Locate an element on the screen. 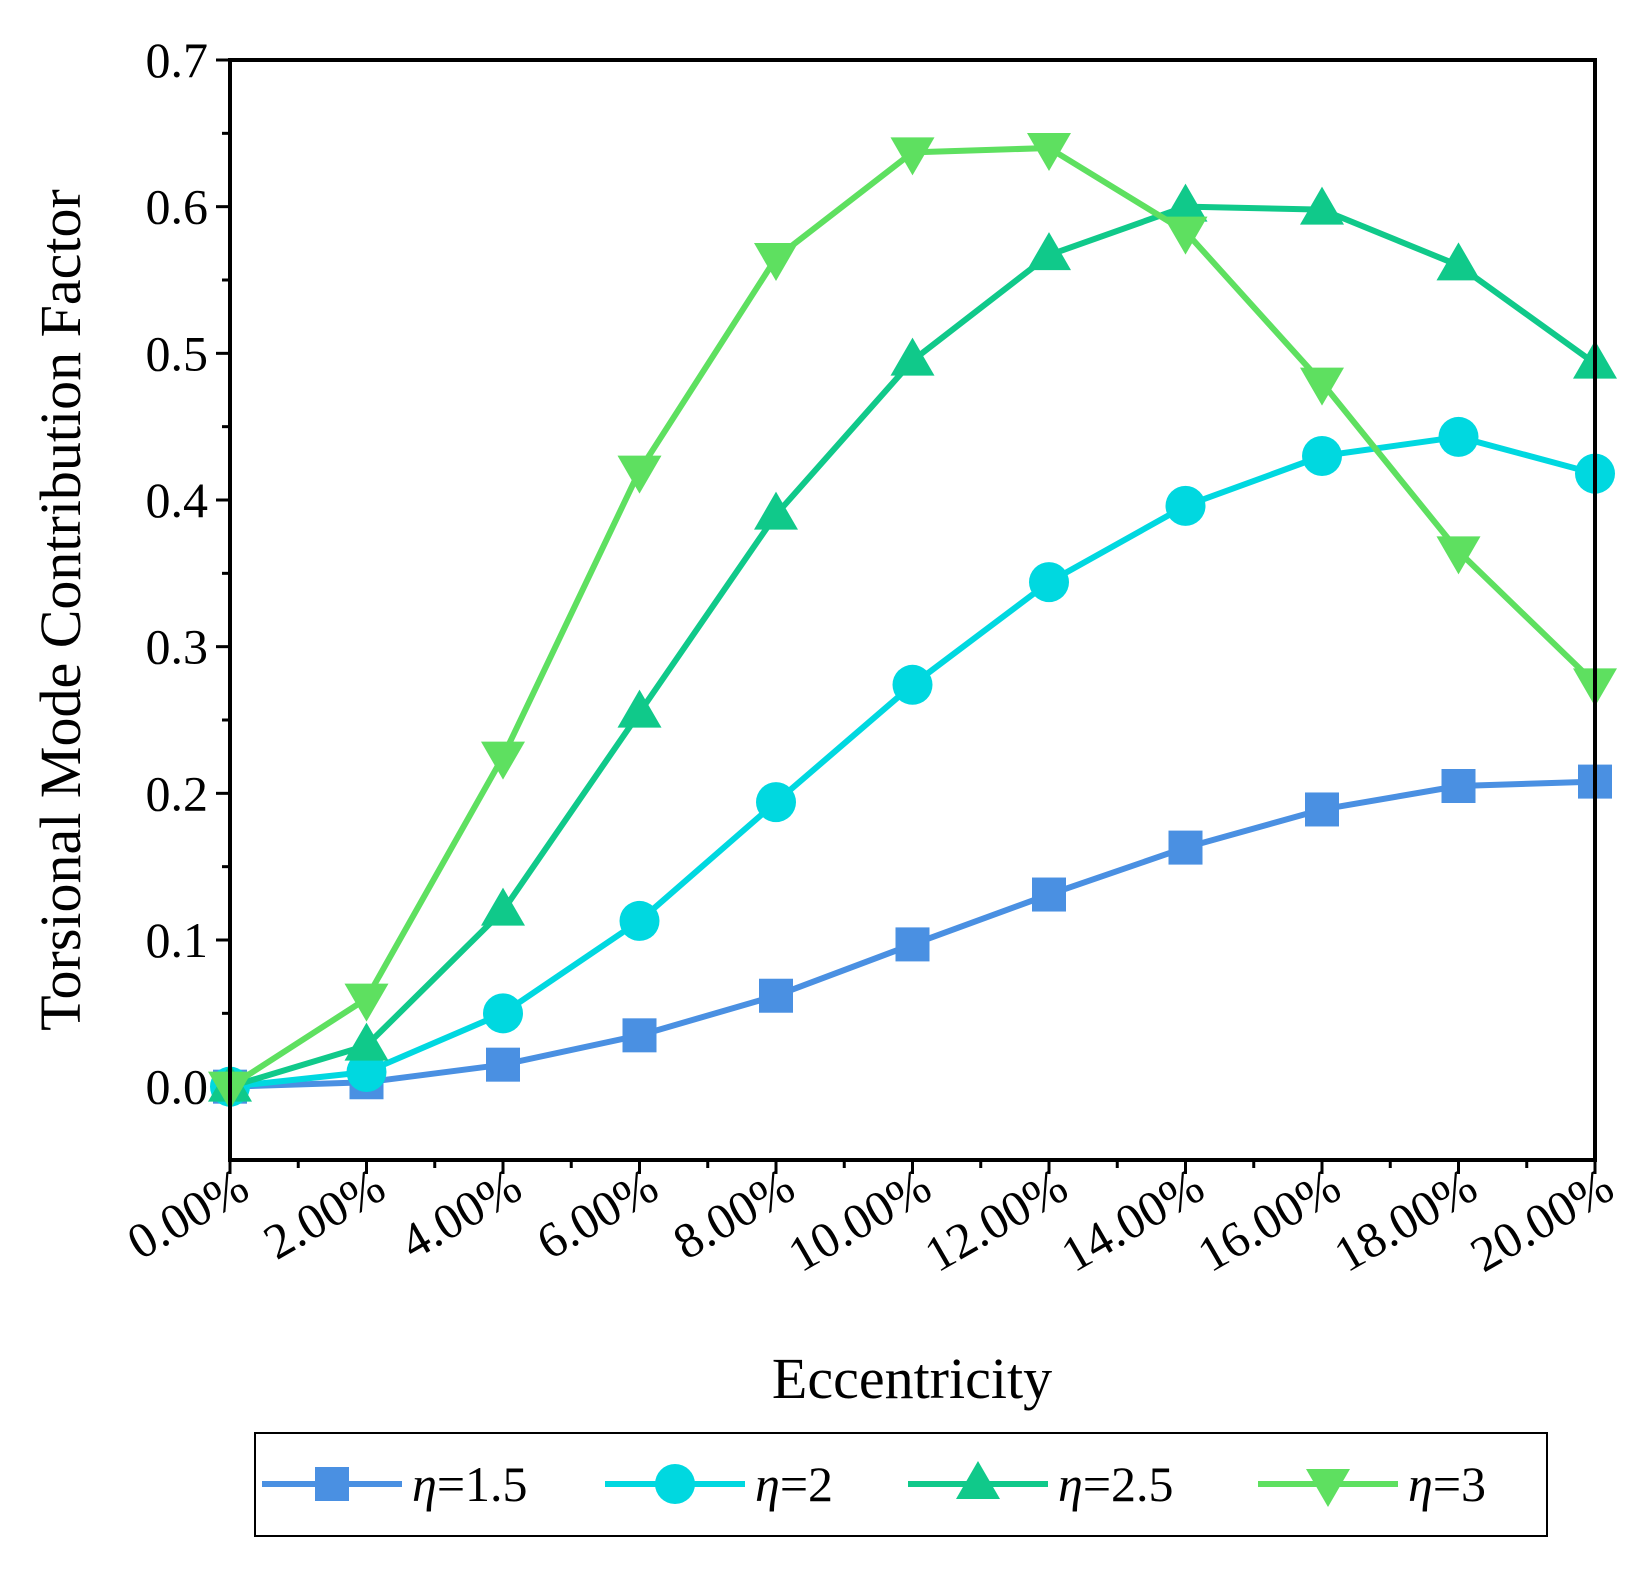  legend-eta-value: =3 is located at coordinates (1459, 1484).